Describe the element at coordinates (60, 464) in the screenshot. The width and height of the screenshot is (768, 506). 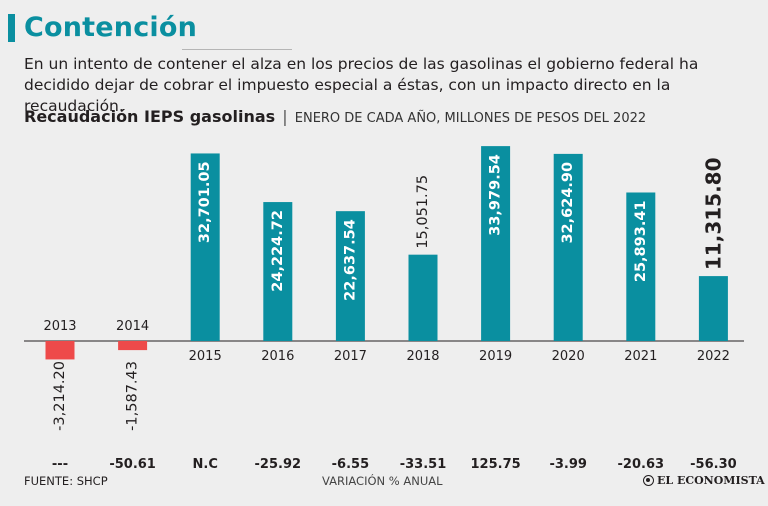
I see `variation-label-2013: ---` at that location.